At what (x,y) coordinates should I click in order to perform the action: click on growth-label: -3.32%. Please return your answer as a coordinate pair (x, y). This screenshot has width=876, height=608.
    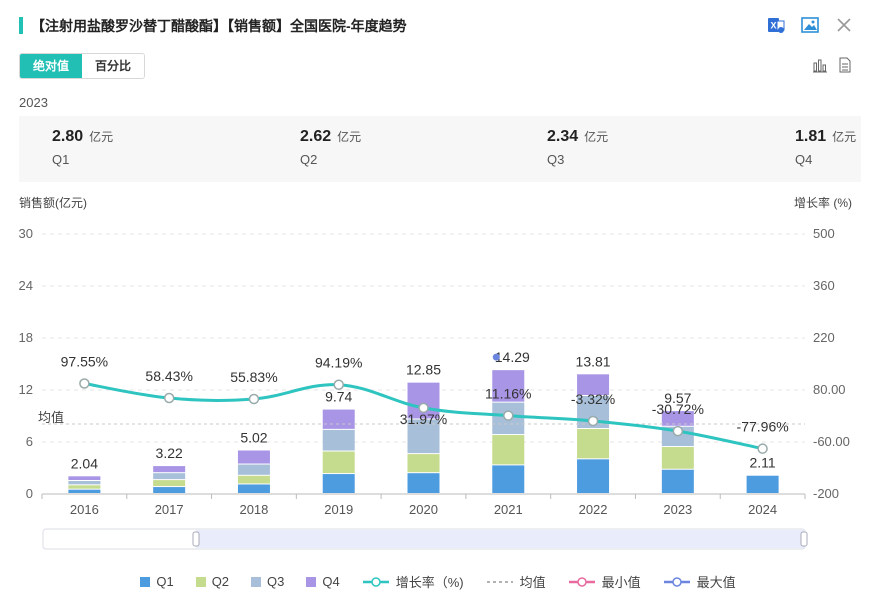
    Looking at the image, I should click on (593, 399).